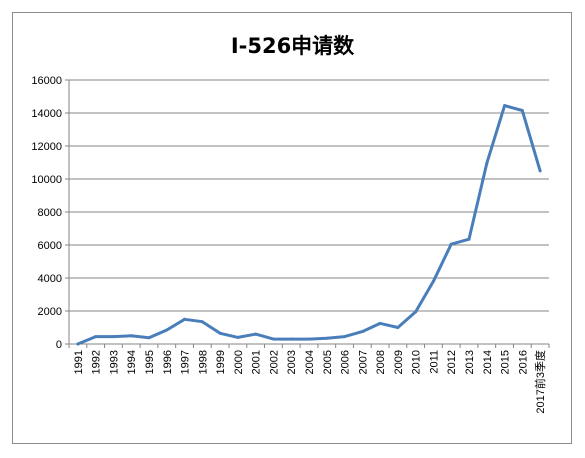 The height and width of the screenshot is (458, 585). I want to click on x-tick-label: 2004, so click(310, 362).